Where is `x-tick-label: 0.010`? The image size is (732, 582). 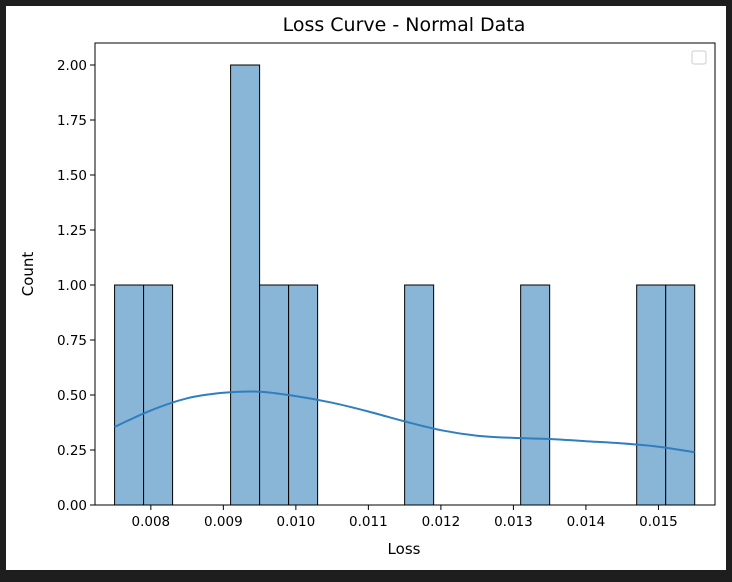 x-tick-label: 0.010 is located at coordinates (296, 522).